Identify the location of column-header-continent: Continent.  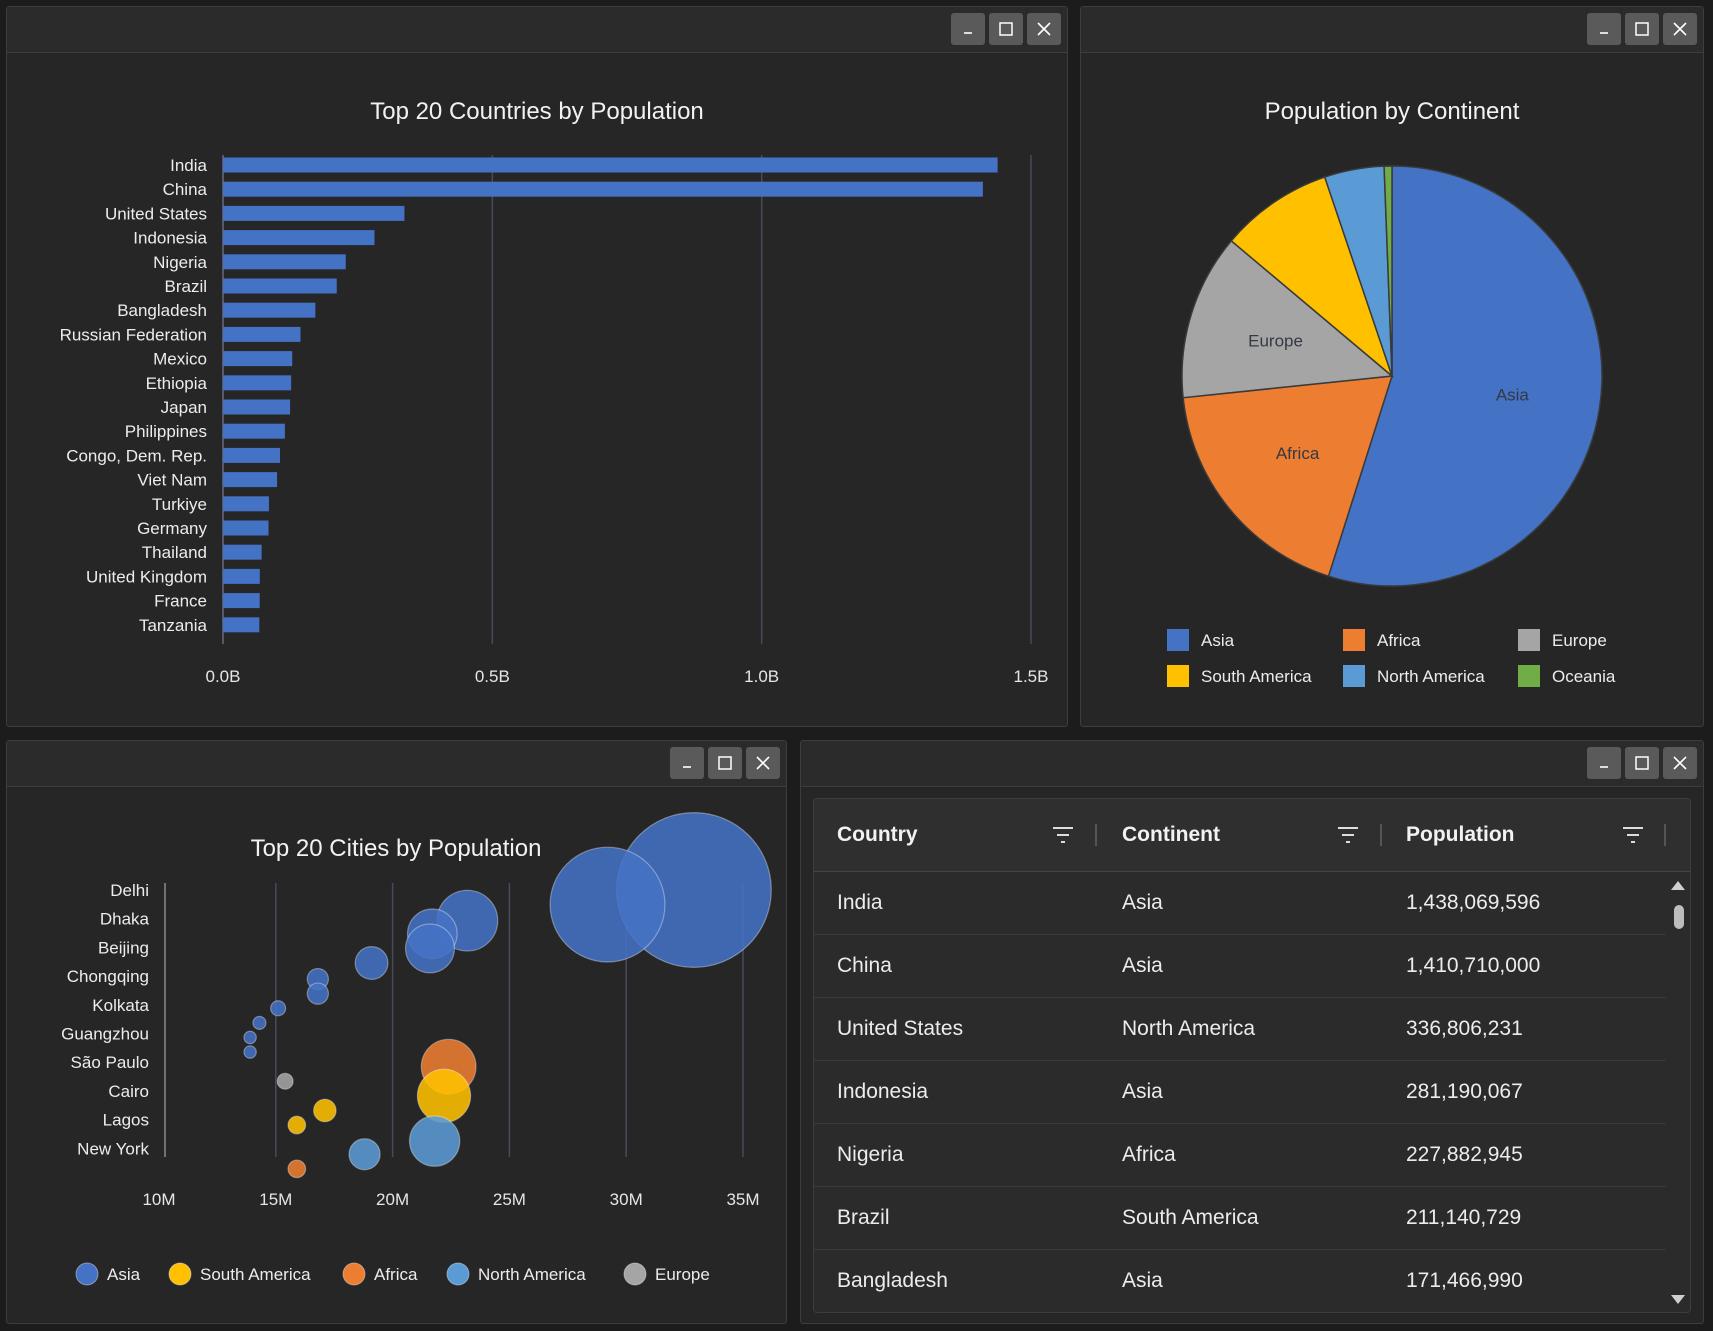
(1252, 835).